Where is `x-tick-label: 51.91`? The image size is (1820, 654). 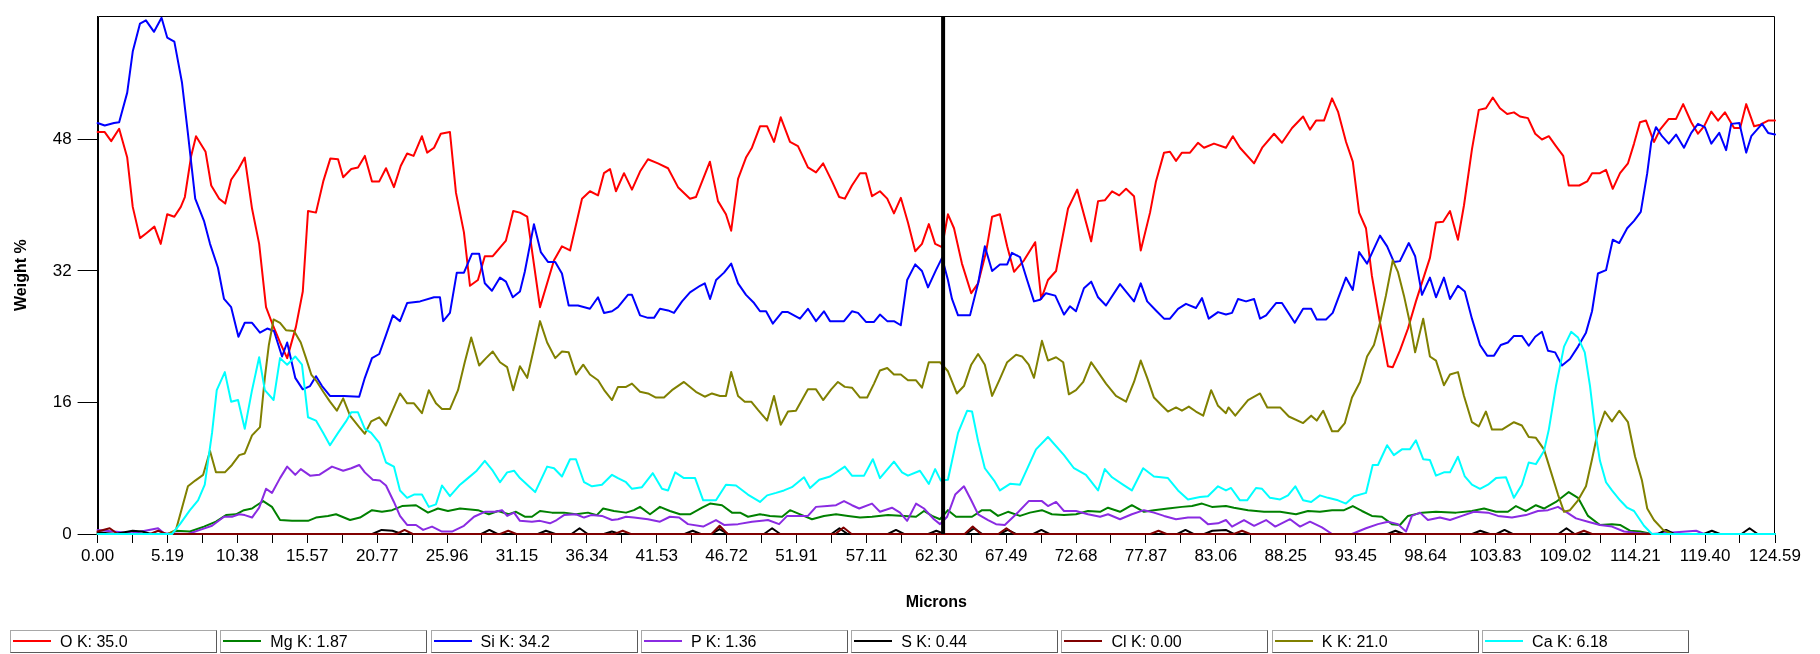
x-tick-label: 51.91 is located at coordinates (796, 555).